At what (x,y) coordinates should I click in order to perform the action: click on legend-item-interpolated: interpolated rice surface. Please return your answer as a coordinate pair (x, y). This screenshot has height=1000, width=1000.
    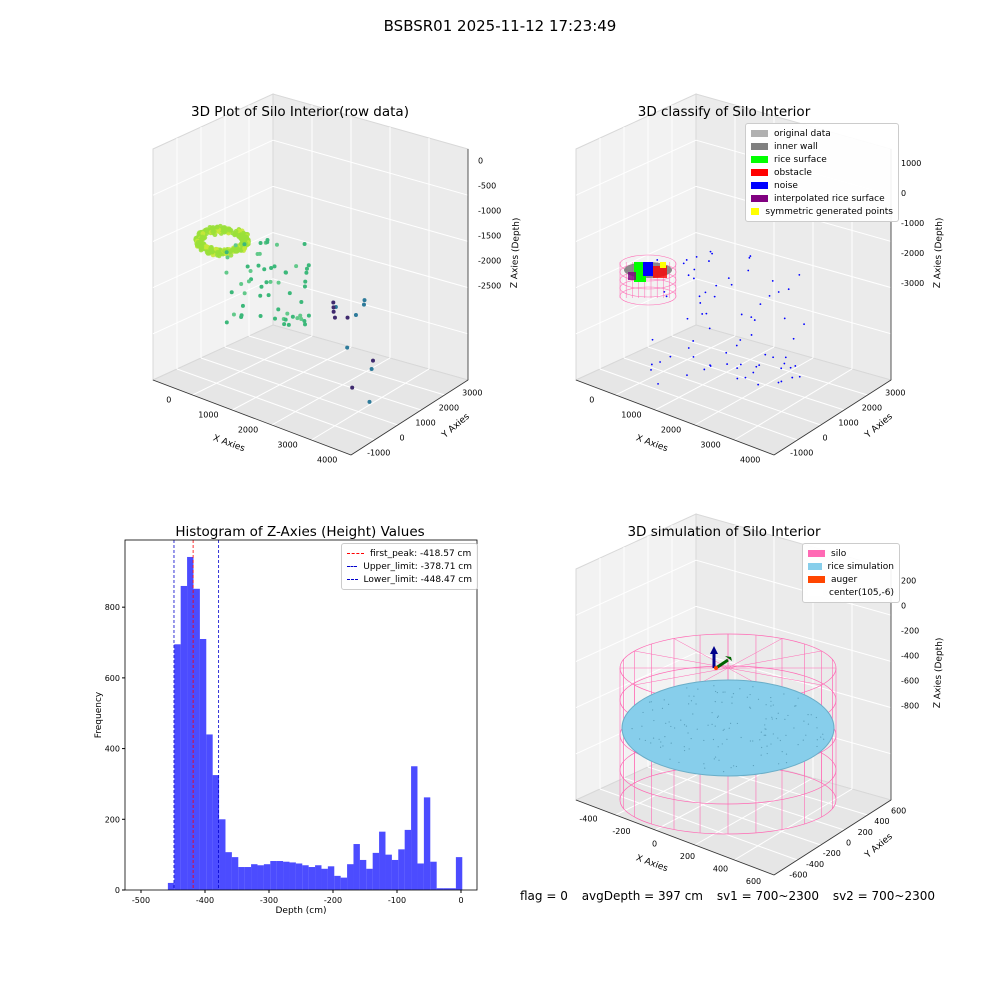
    Looking at the image, I should click on (822, 198).